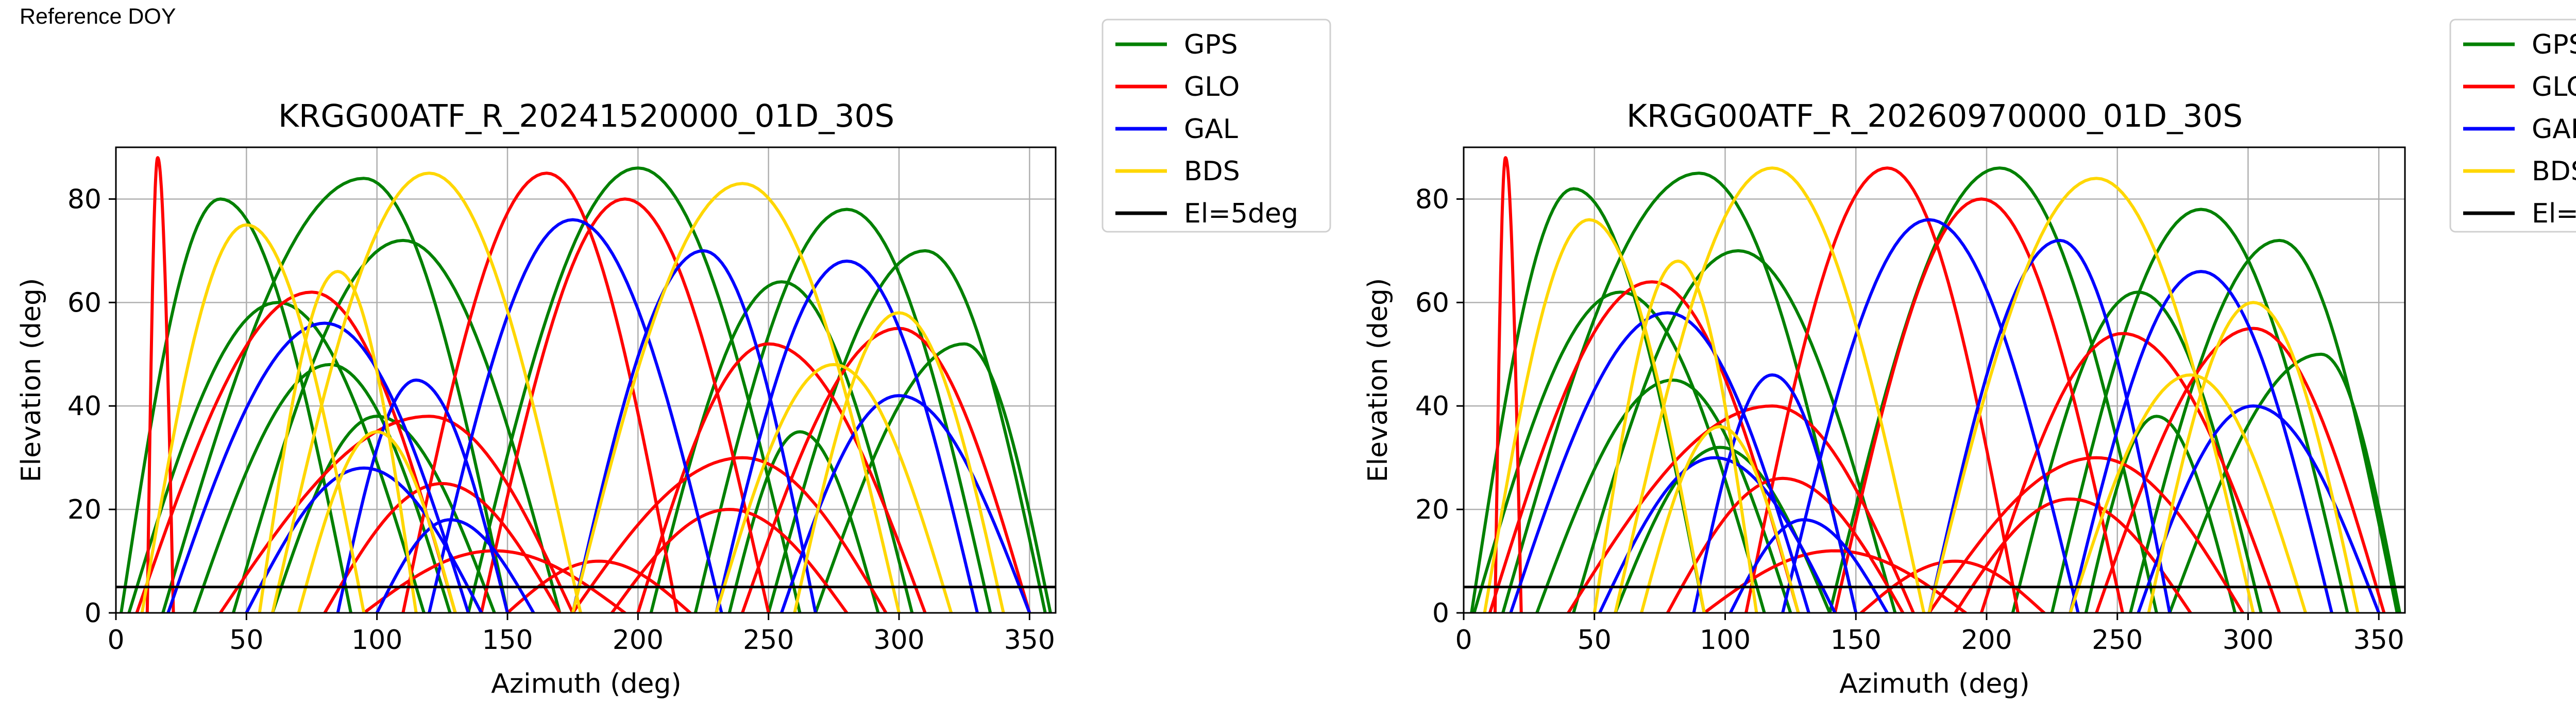  What do you see at coordinates (898, 640) in the screenshot?
I see `x-tick-label: 300` at bounding box center [898, 640].